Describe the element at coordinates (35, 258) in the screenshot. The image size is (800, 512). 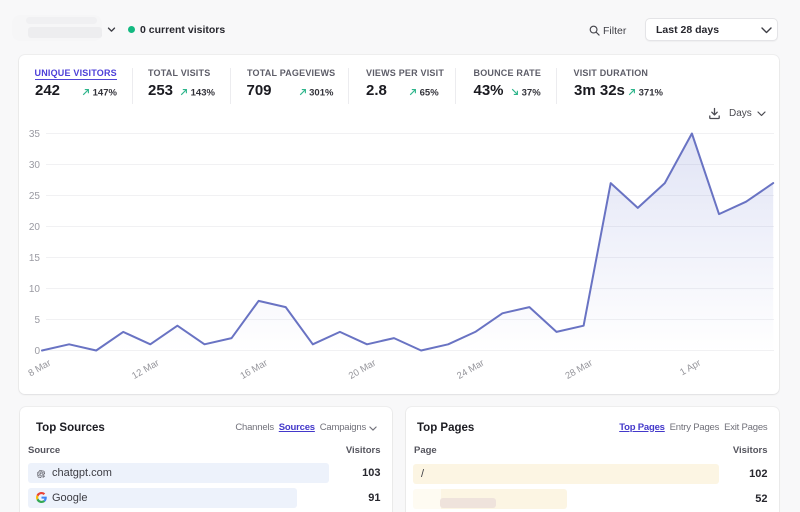
I see `svg-text: 15` at that location.